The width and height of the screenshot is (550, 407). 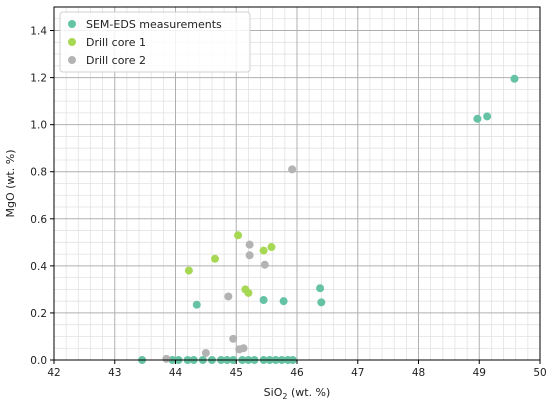 What do you see at coordinates (116, 60) in the screenshot?
I see `legend-label: Drill core 2` at bounding box center [116, 60].